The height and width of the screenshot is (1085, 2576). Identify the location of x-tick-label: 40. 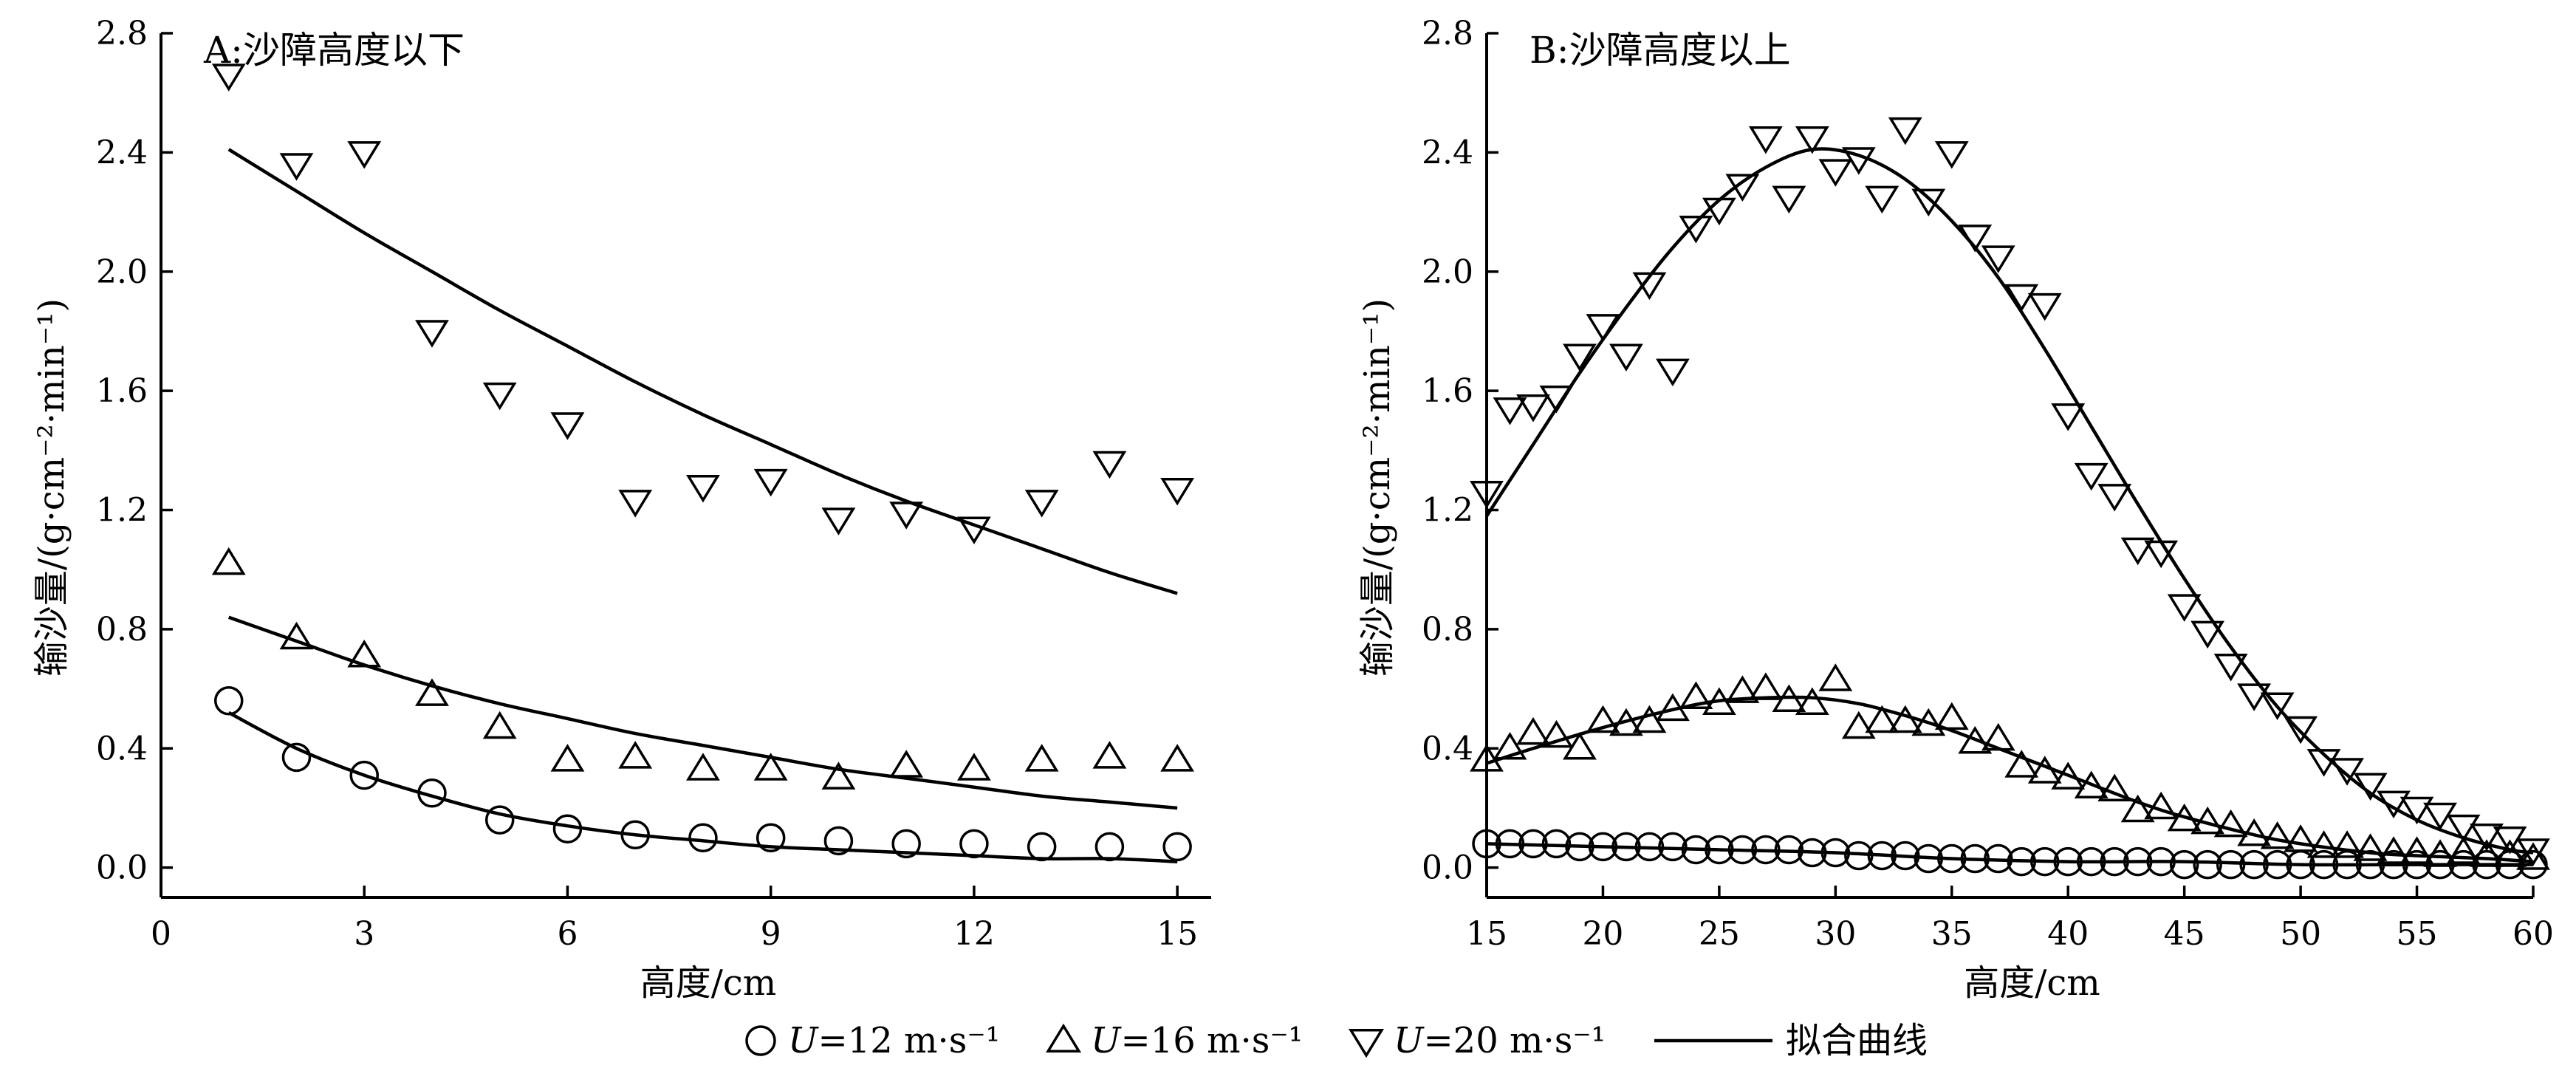
(2068, 934).